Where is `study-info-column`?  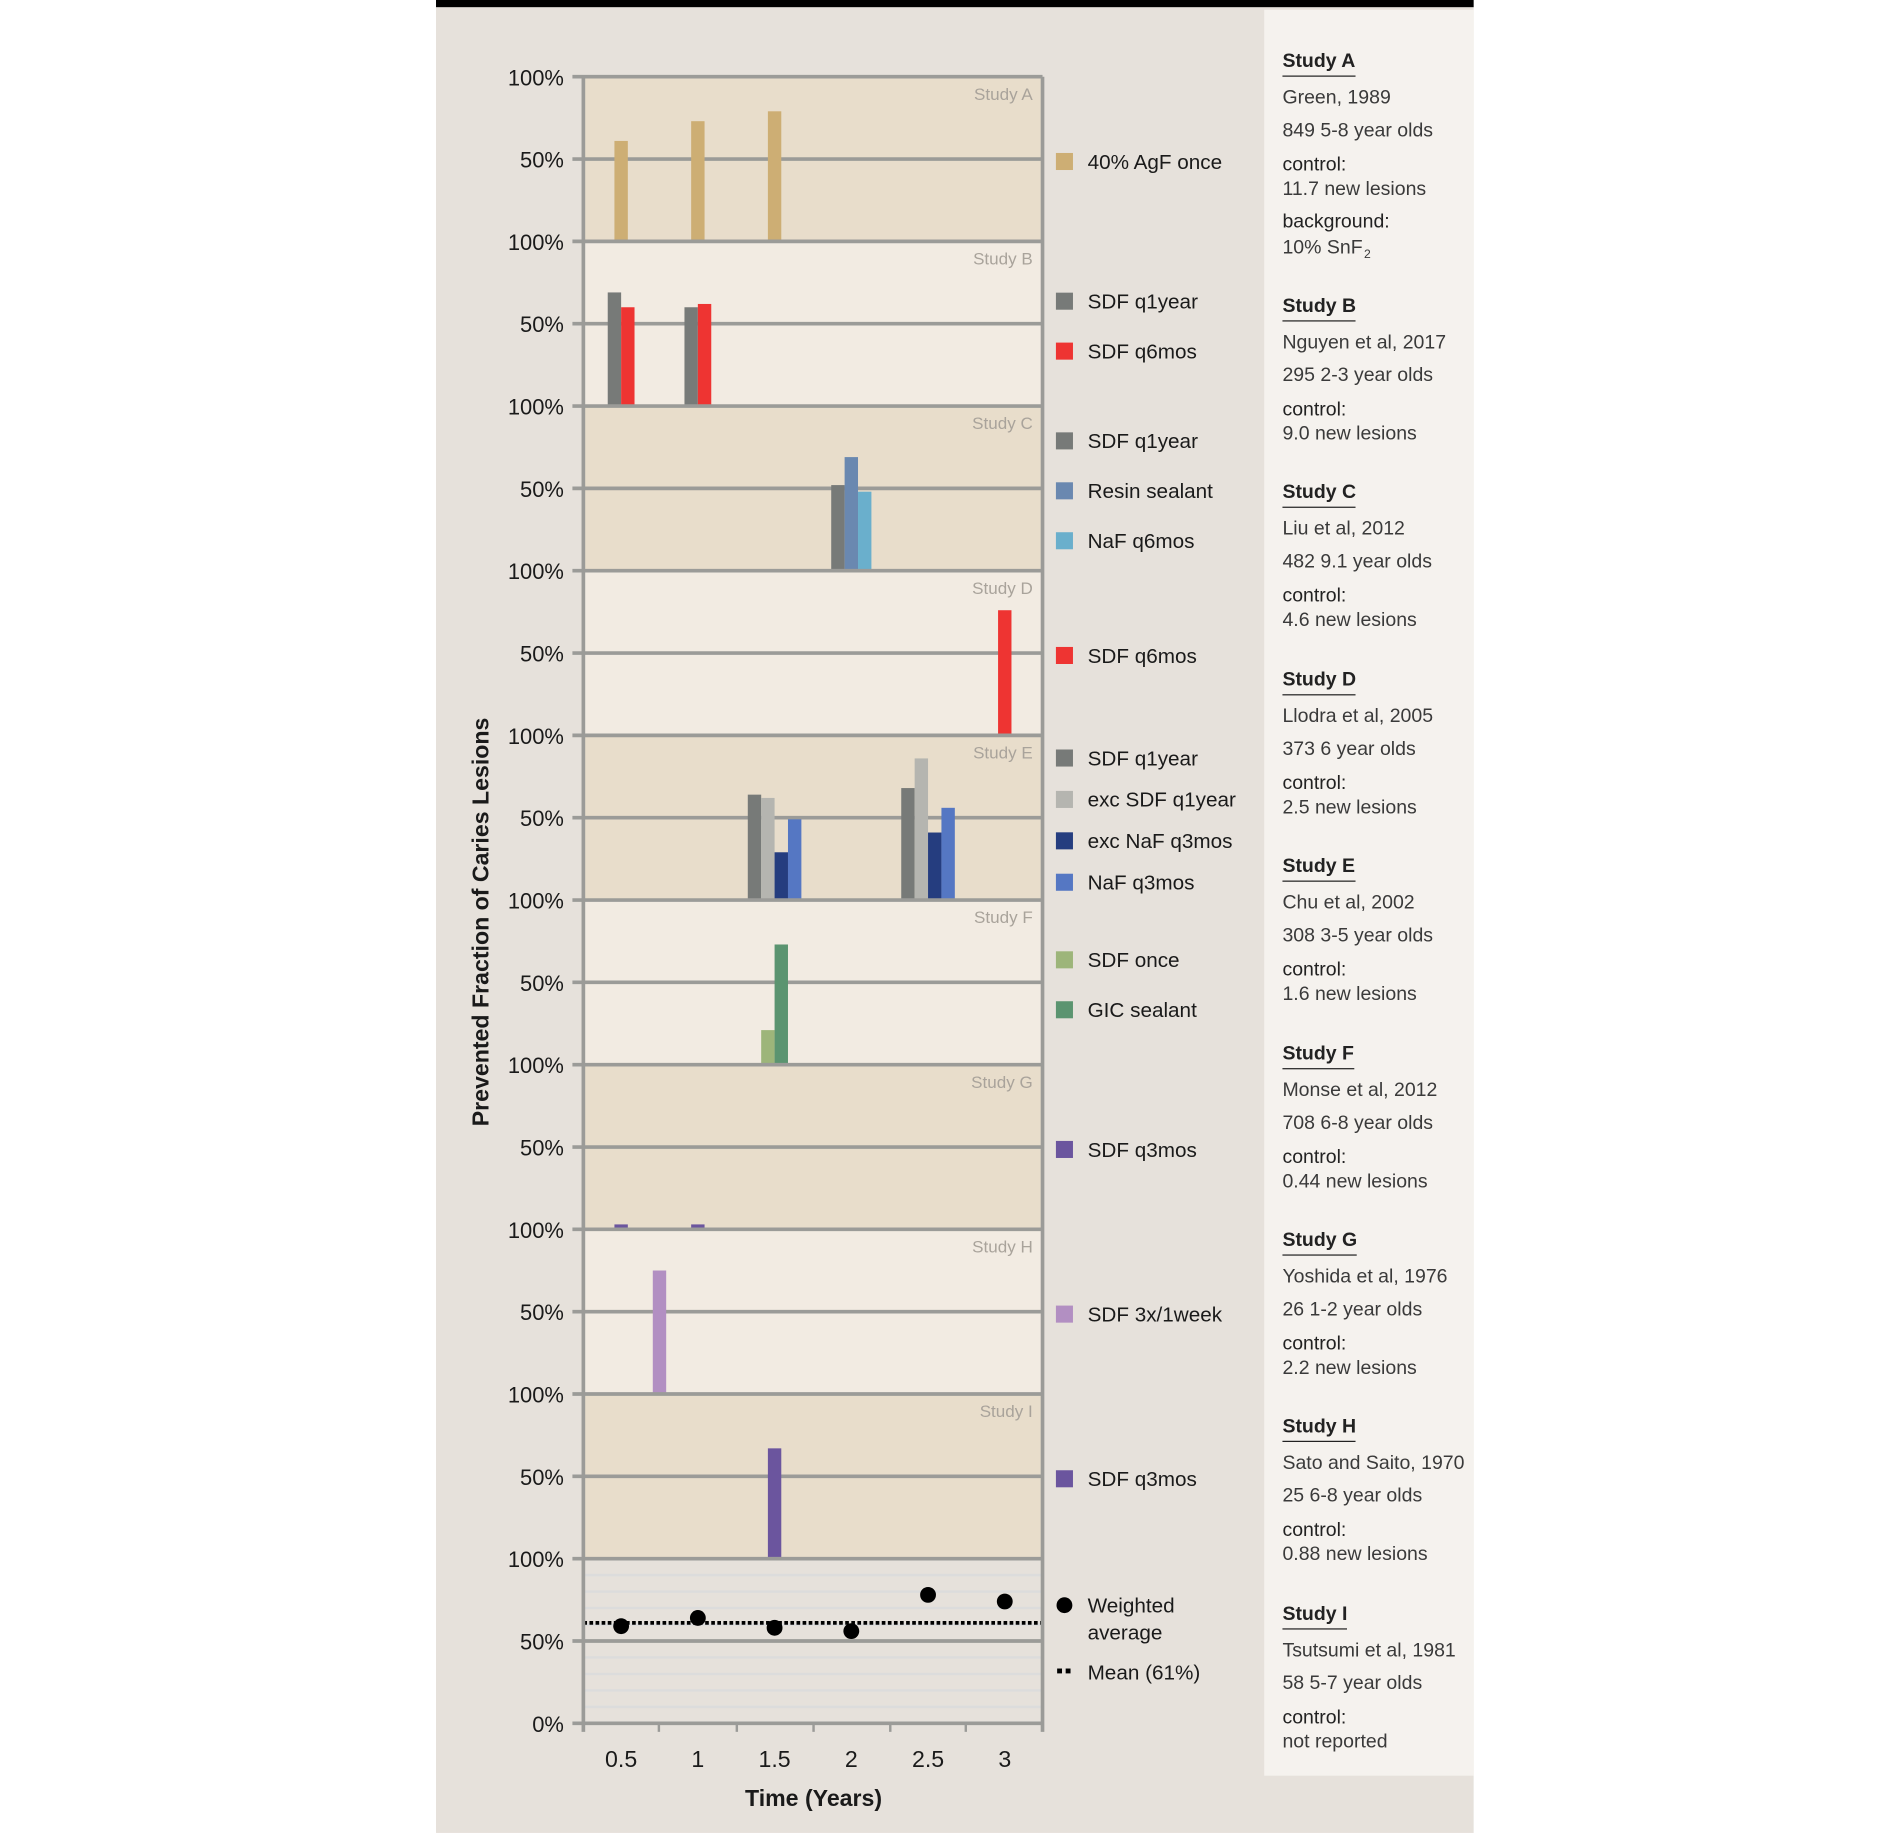
study-info-column is located at coordinates (1369, 892).